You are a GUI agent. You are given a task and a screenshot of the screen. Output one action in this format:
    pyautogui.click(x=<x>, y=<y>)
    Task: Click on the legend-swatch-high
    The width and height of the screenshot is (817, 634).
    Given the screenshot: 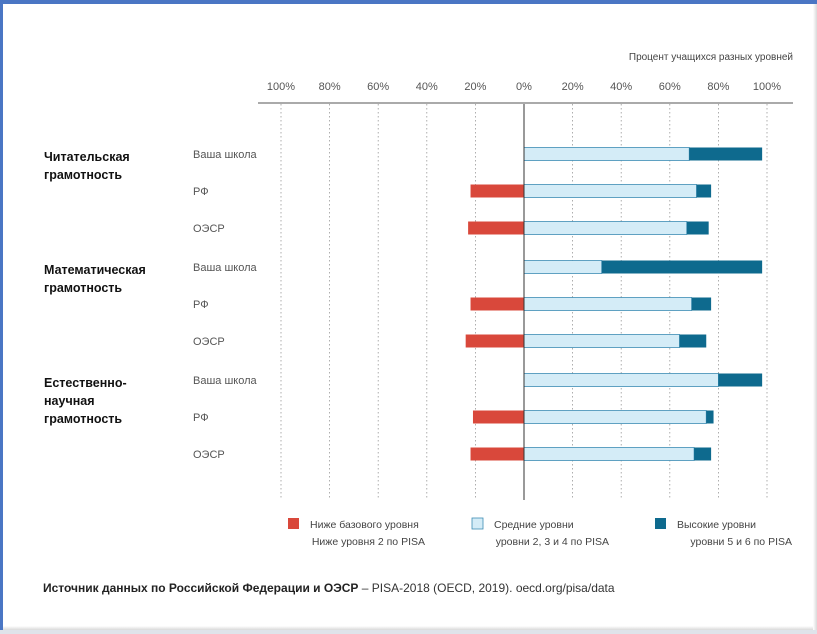 What is the action you would take?
    pyautogui.click(x=660, y=523)
    